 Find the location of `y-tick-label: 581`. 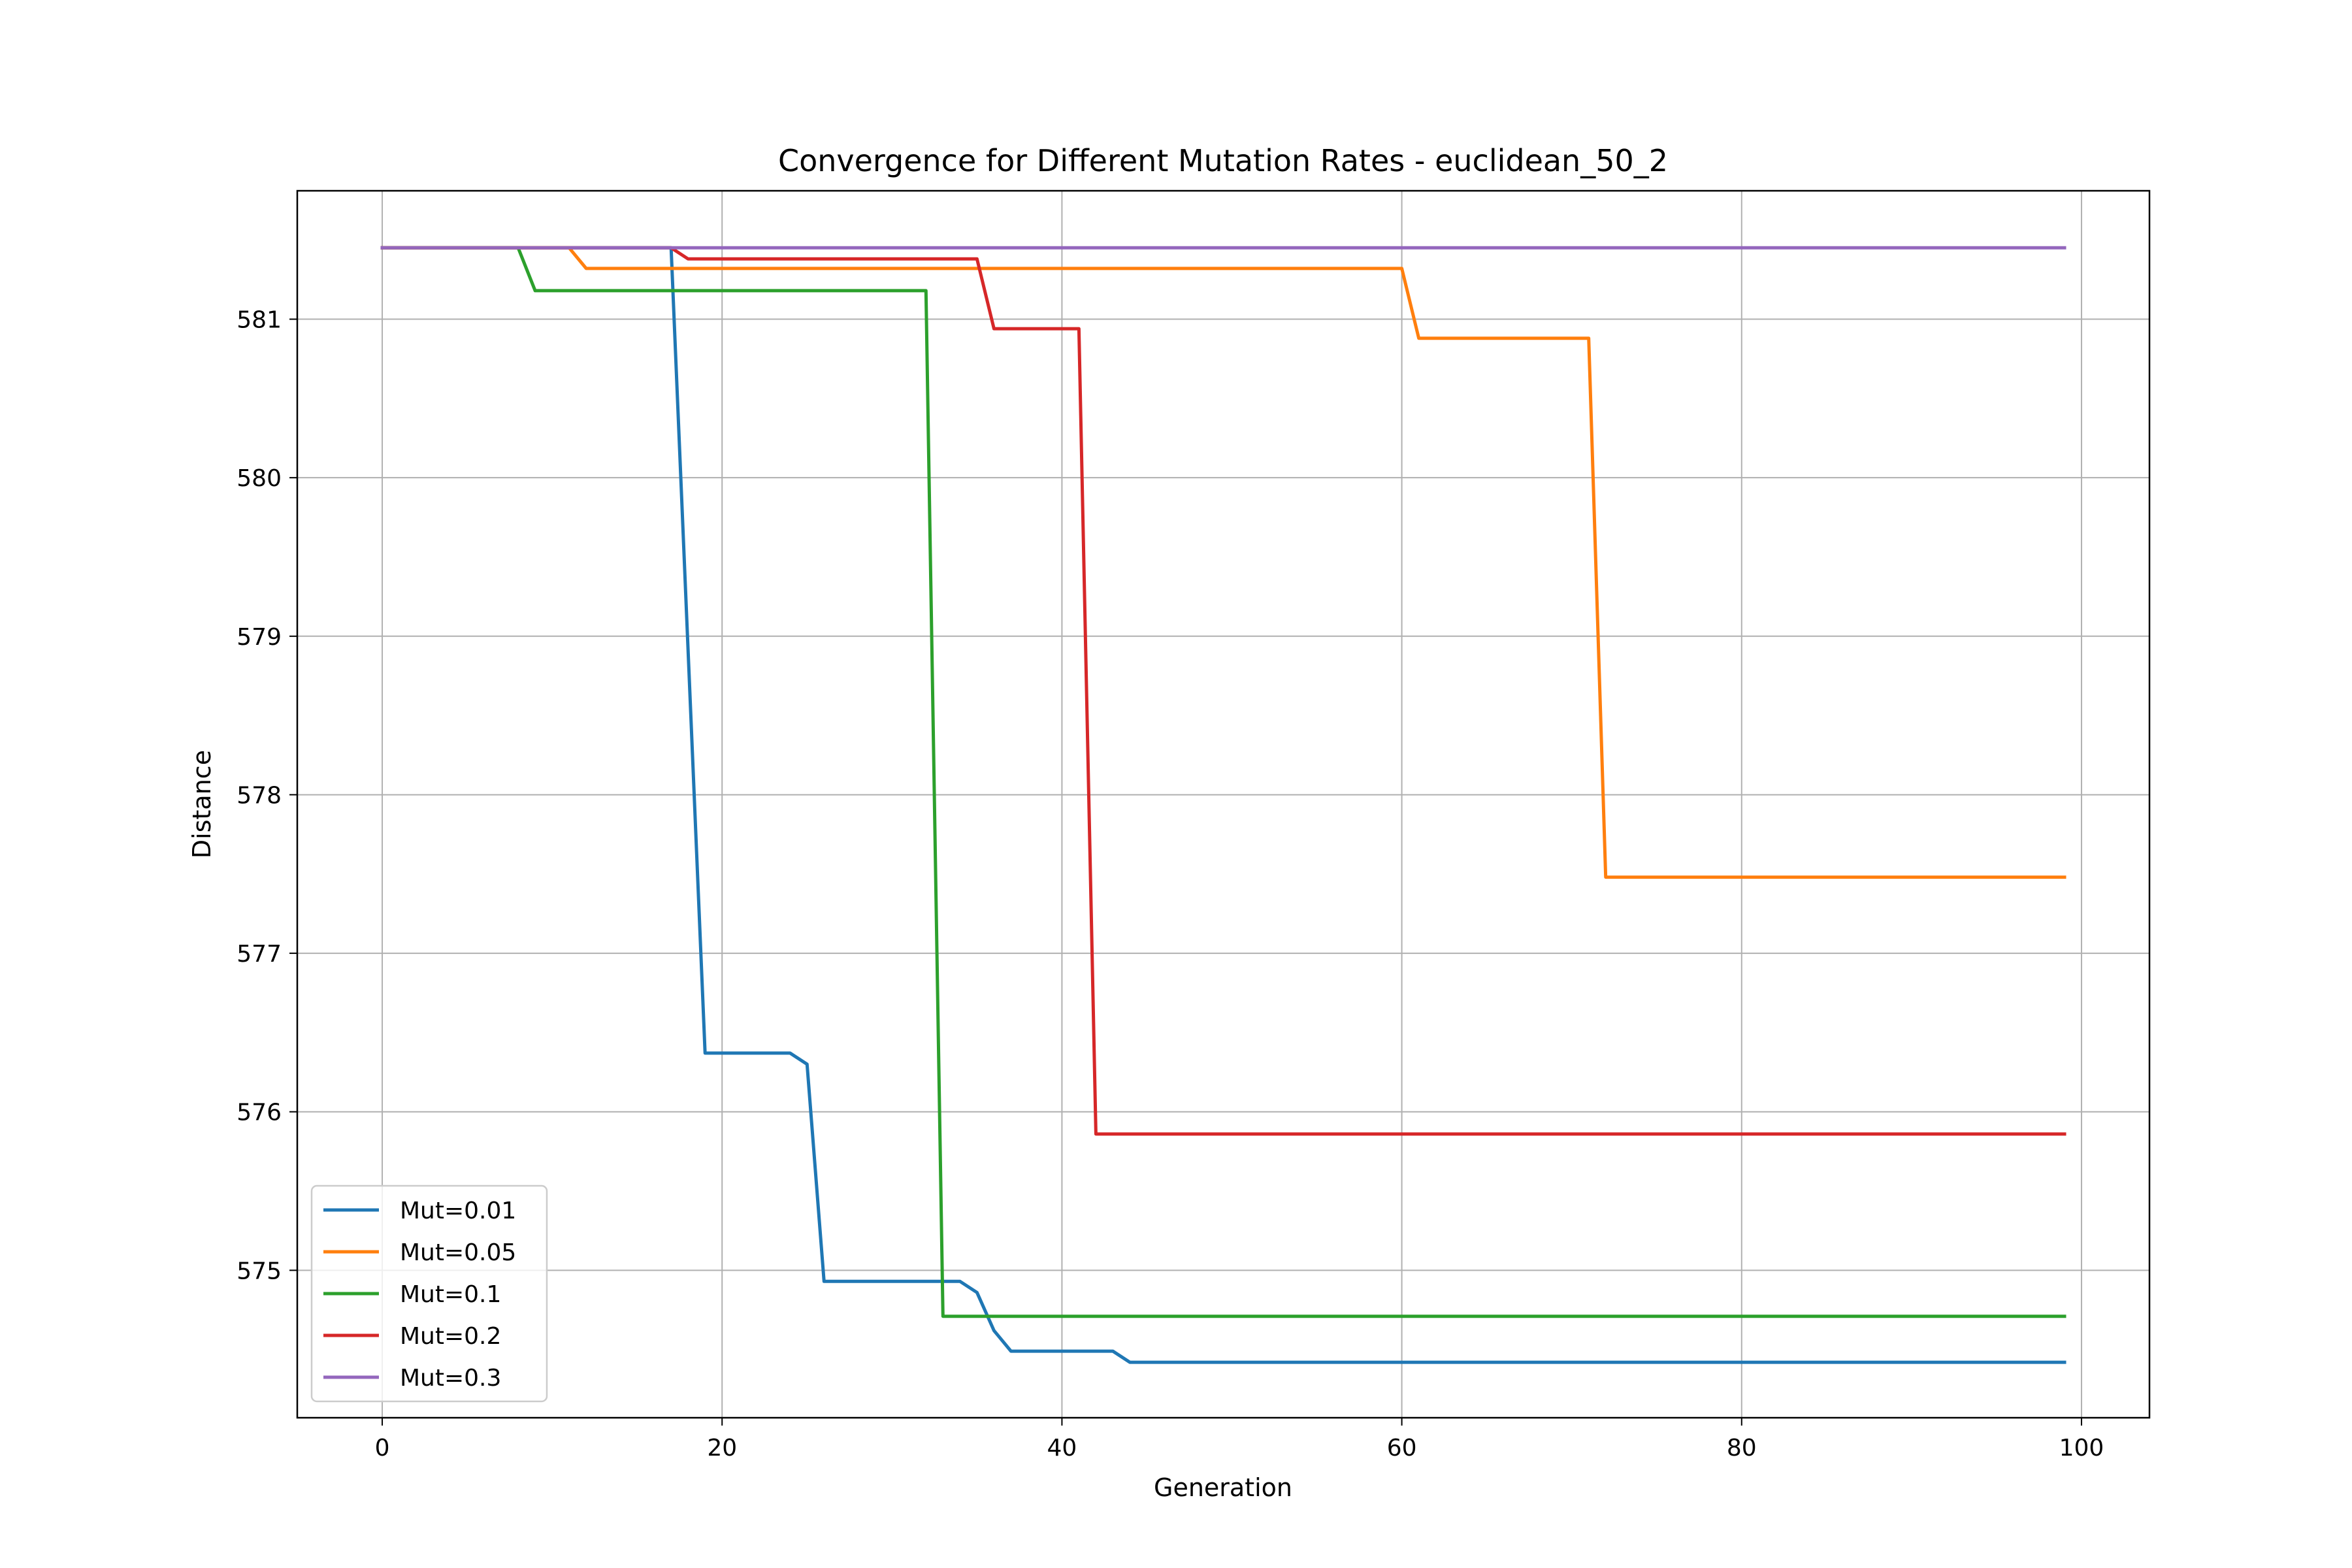

y-tick-label: 581 is located at coordinates (259, 320).